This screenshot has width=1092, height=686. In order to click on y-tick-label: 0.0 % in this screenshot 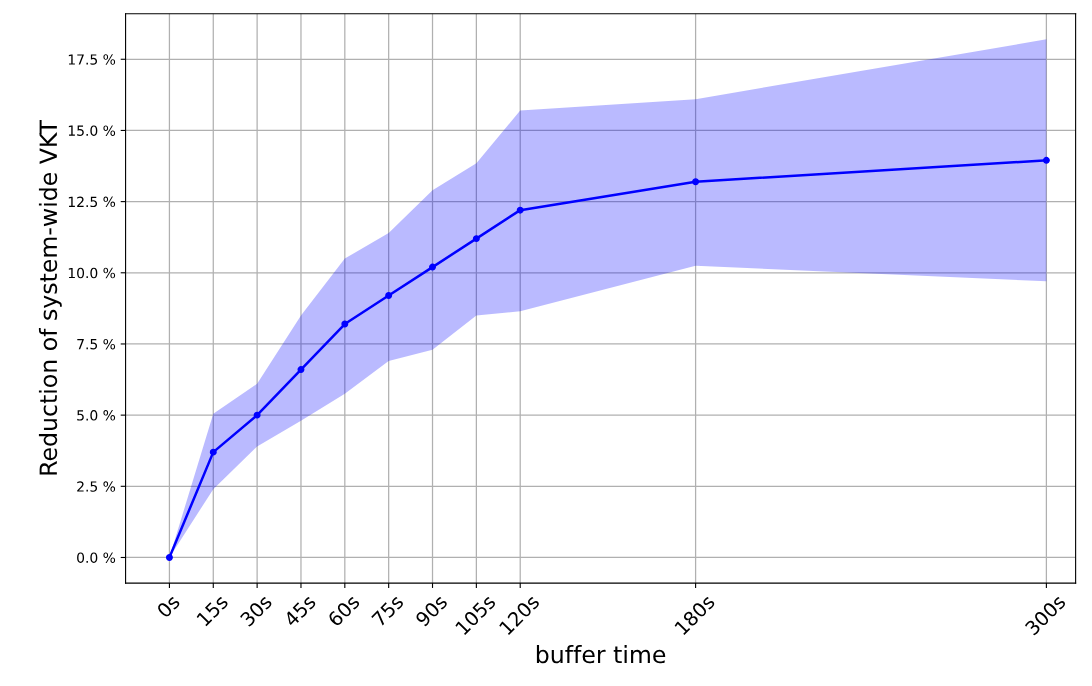, I will do `click(96, 557)`.